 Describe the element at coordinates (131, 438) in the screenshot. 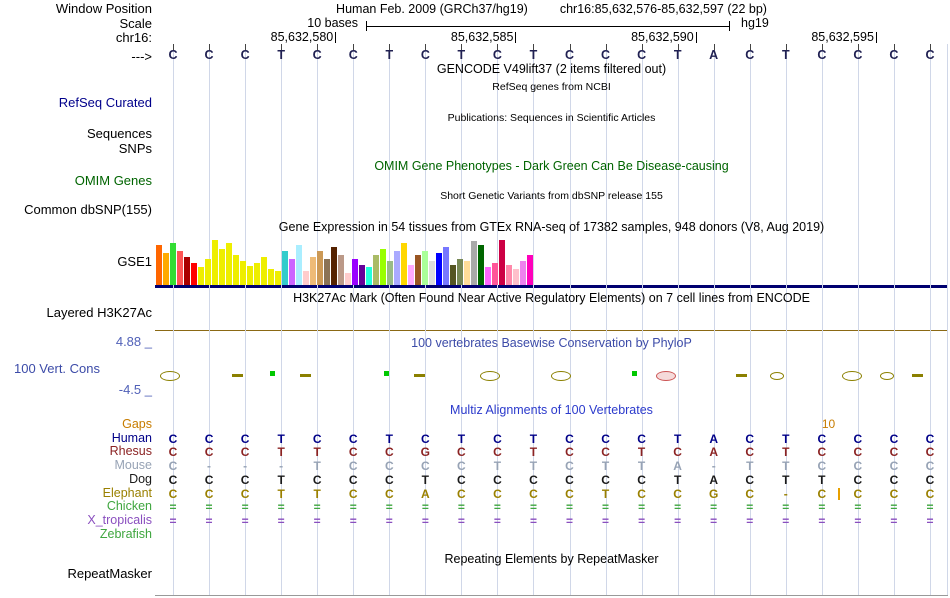

I see `species-label-human: Human` at that location.